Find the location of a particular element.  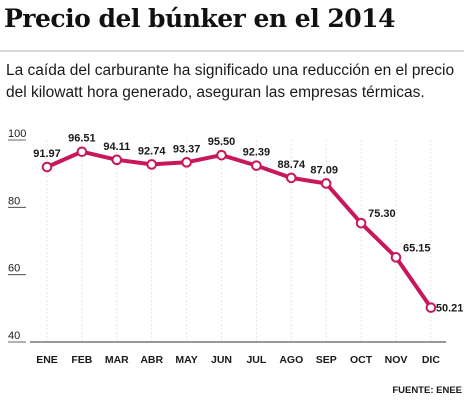

value-label-mar: 94.11 is located at coordinates (116, 147).